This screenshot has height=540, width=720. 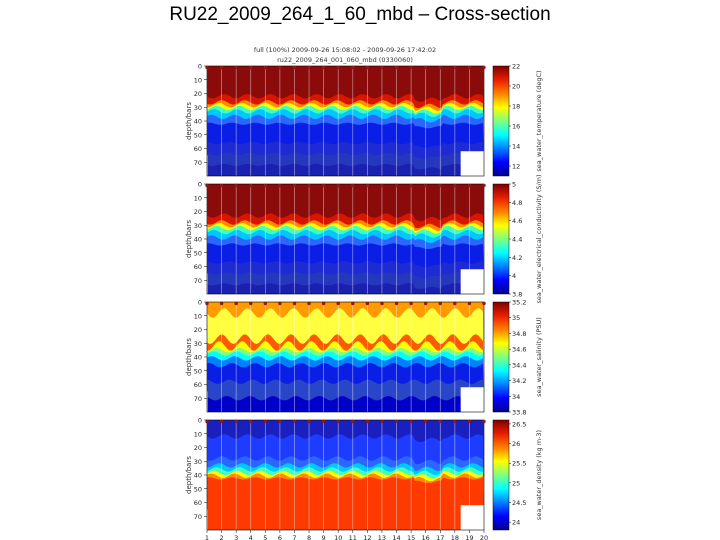 What do you see at coordinates (222, 537) in the screenshot?
I see `x-tick-label: 2` at bounding box center [222, 537].